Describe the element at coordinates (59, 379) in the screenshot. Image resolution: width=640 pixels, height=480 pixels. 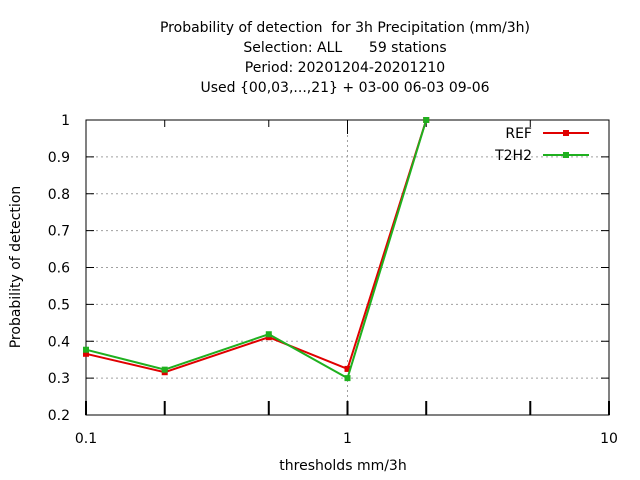
I see `y-tick-label: 0.3` at that location.